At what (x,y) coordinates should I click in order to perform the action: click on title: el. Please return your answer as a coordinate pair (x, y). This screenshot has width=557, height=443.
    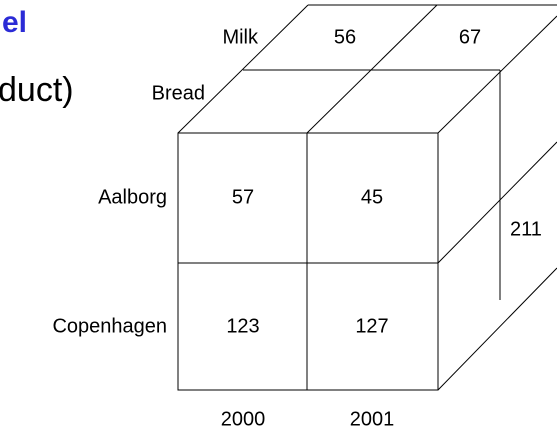
    Looking at the image, I should click on (14, 22).